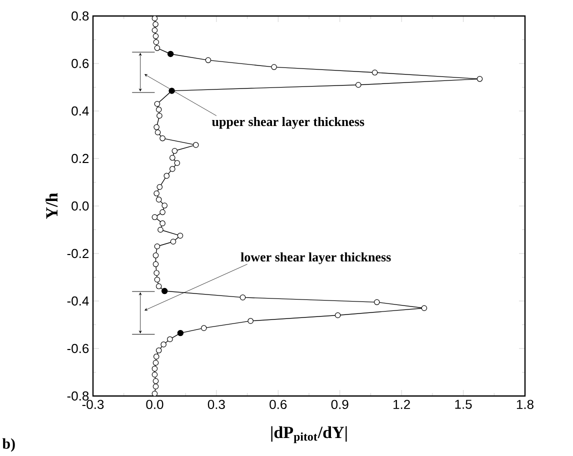 The image size is (573, 456). What do you see at coordinates (402, 404) in the screenshot?
I see `x-tick-label: 1.2` at bounding box center [402, 404].